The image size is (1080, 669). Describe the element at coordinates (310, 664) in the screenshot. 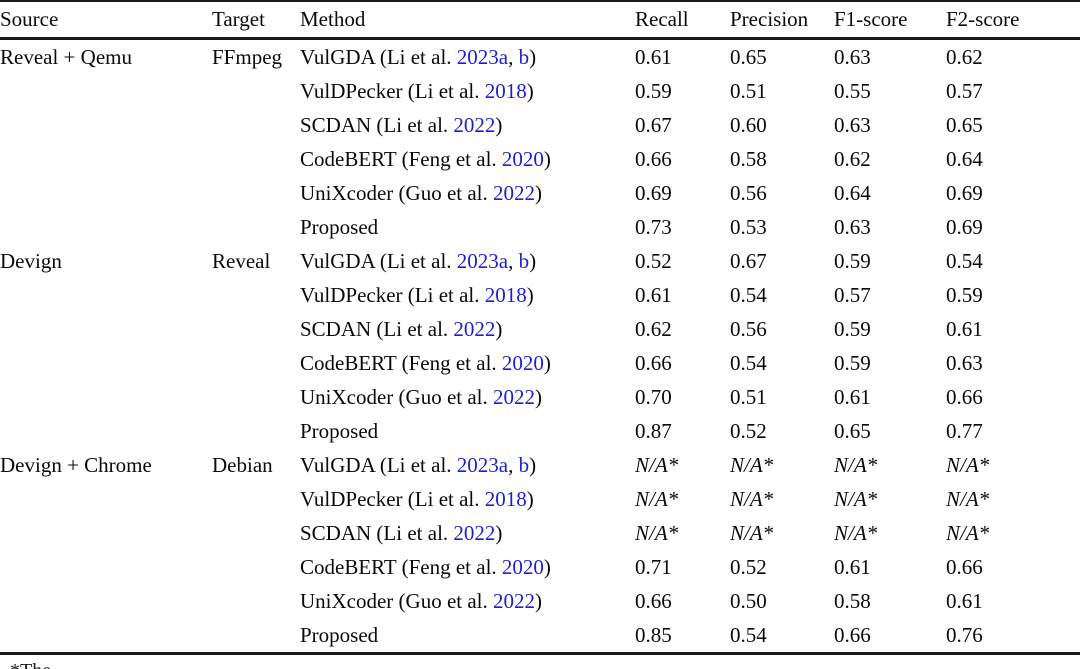

I see `table-footnote-clipped: *The` at that location.